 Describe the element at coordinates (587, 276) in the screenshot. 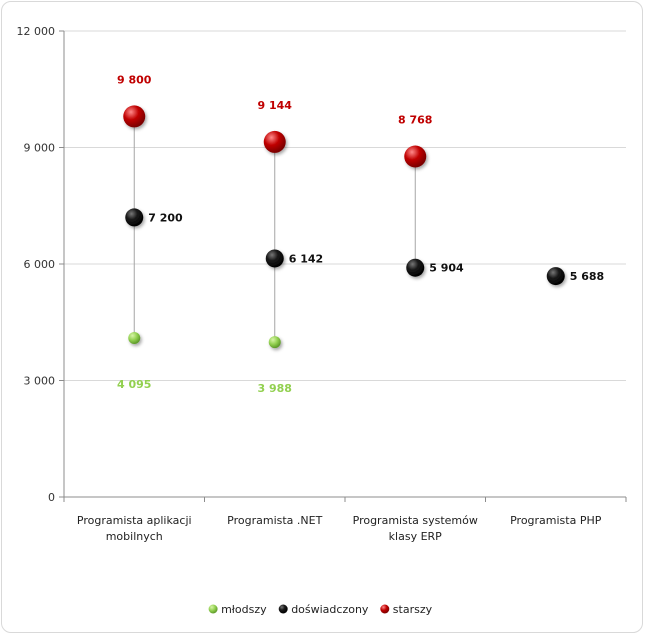

I see `data-label-doświadczony: 5 688` at that location.